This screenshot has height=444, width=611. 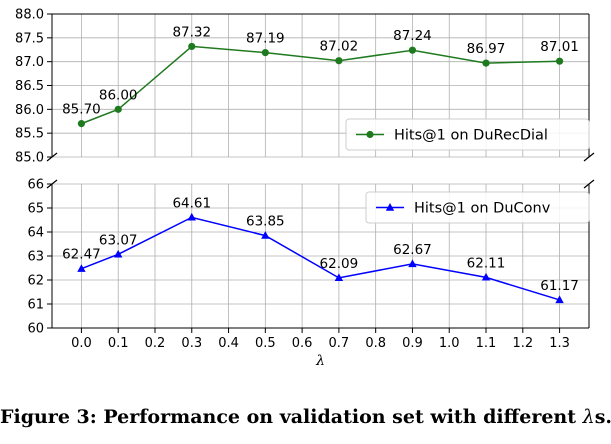 I want to click on y-tick-label: 87.5, so click(x=29, y=38).